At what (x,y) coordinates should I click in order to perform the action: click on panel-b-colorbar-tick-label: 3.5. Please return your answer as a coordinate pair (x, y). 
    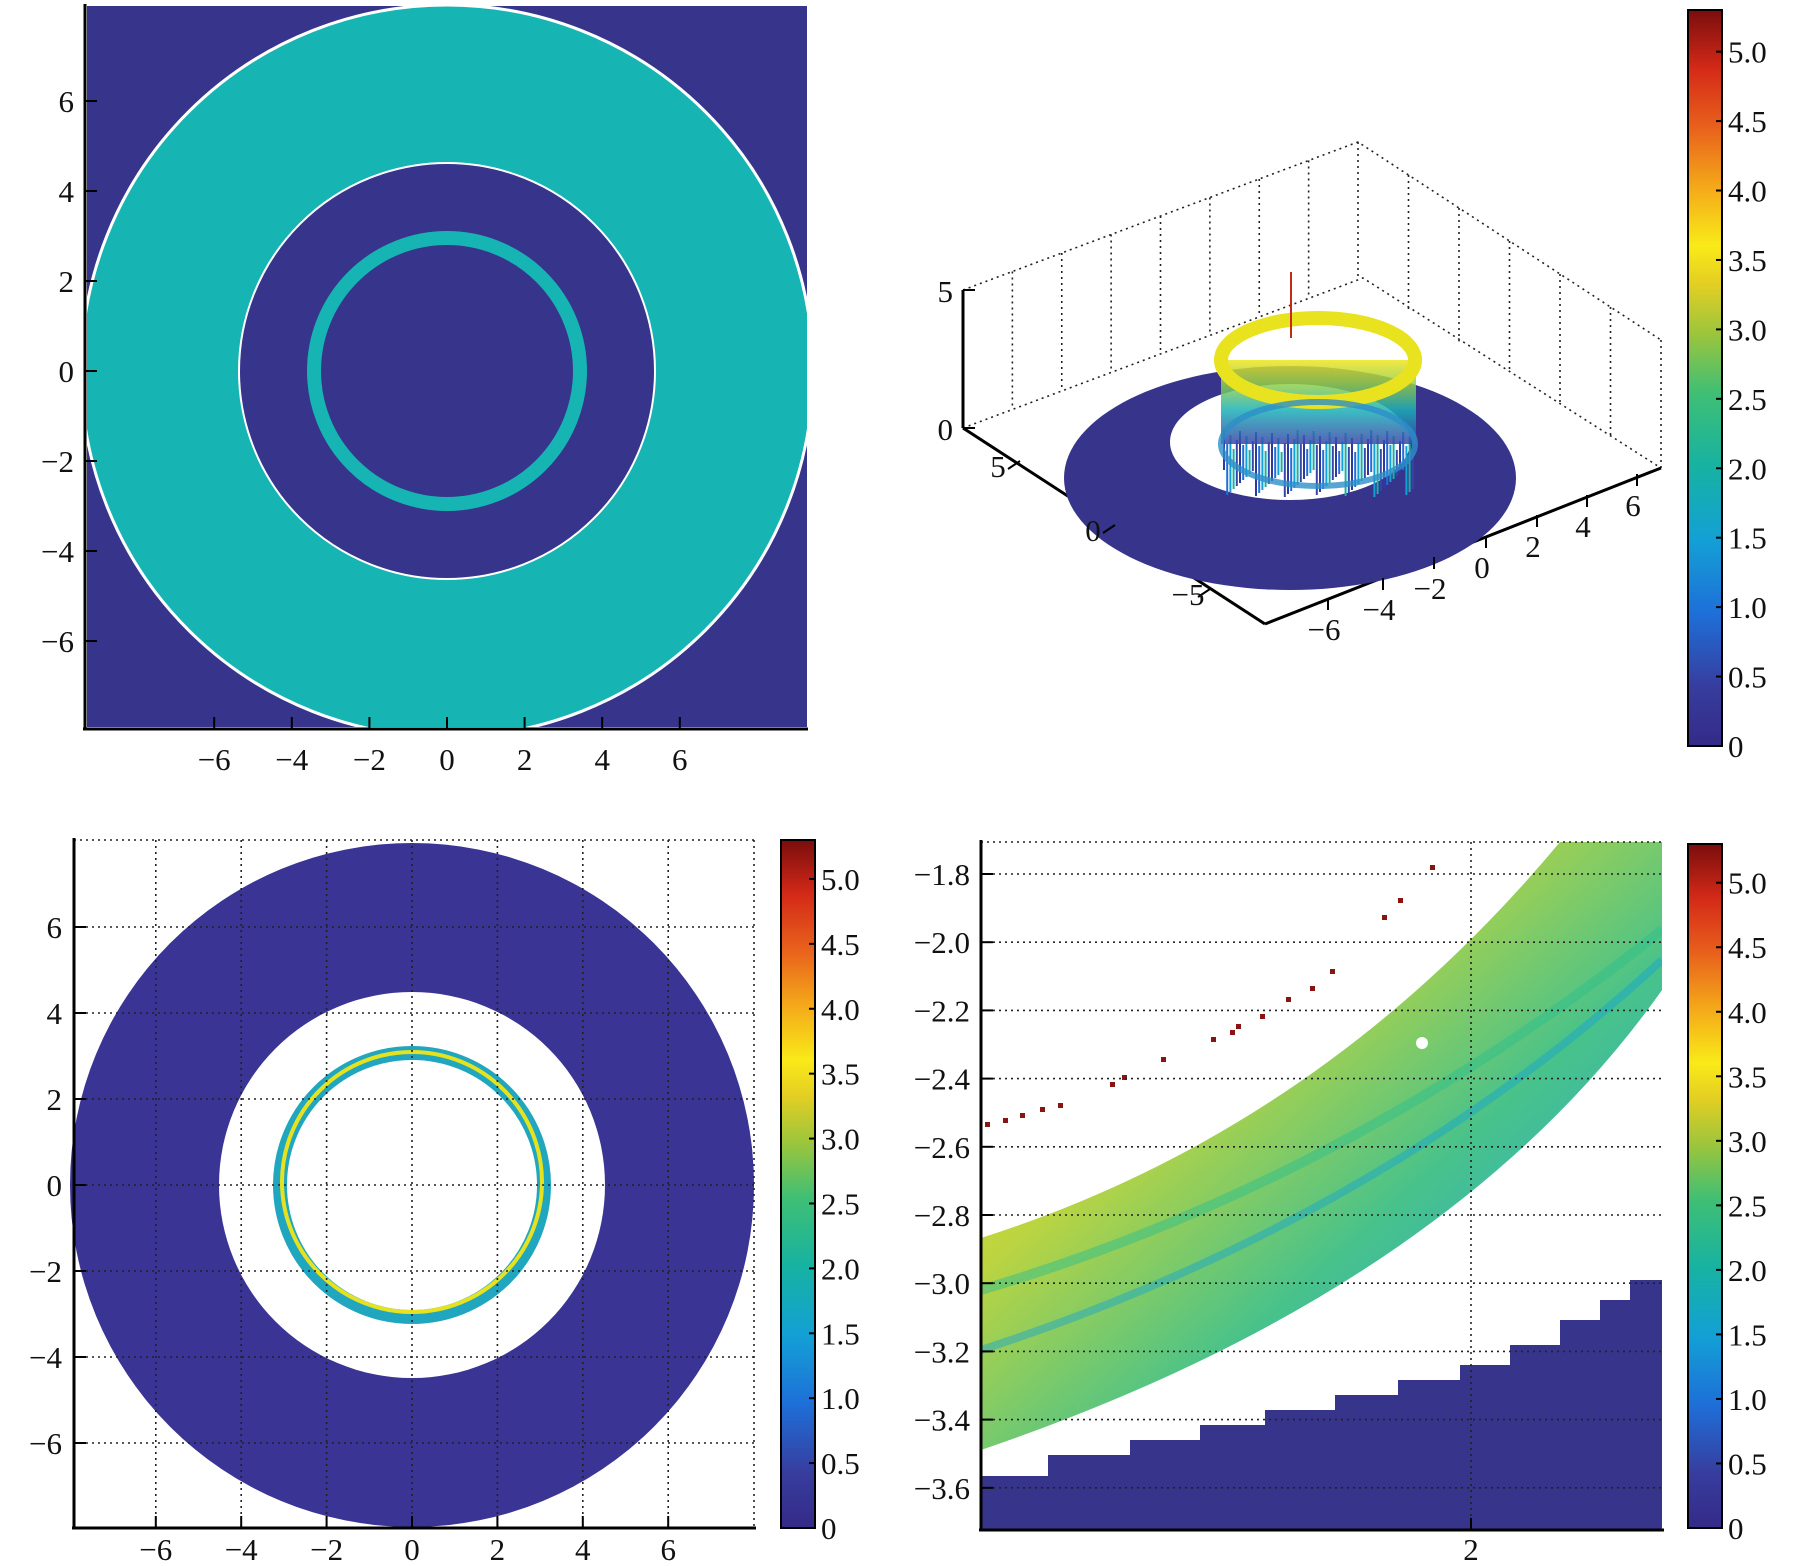
    Looking at the image, I should click on (1747, 260).